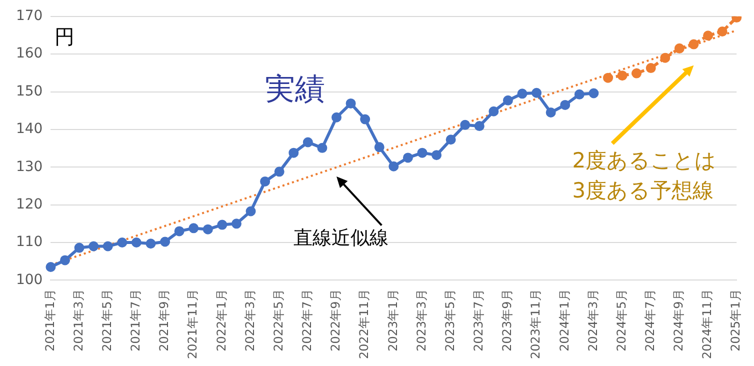  What do you see at coordinates (164, 320) in the screenshot?
I see `x-tick-label: 2021年9月` at bounding box center [164, 320].